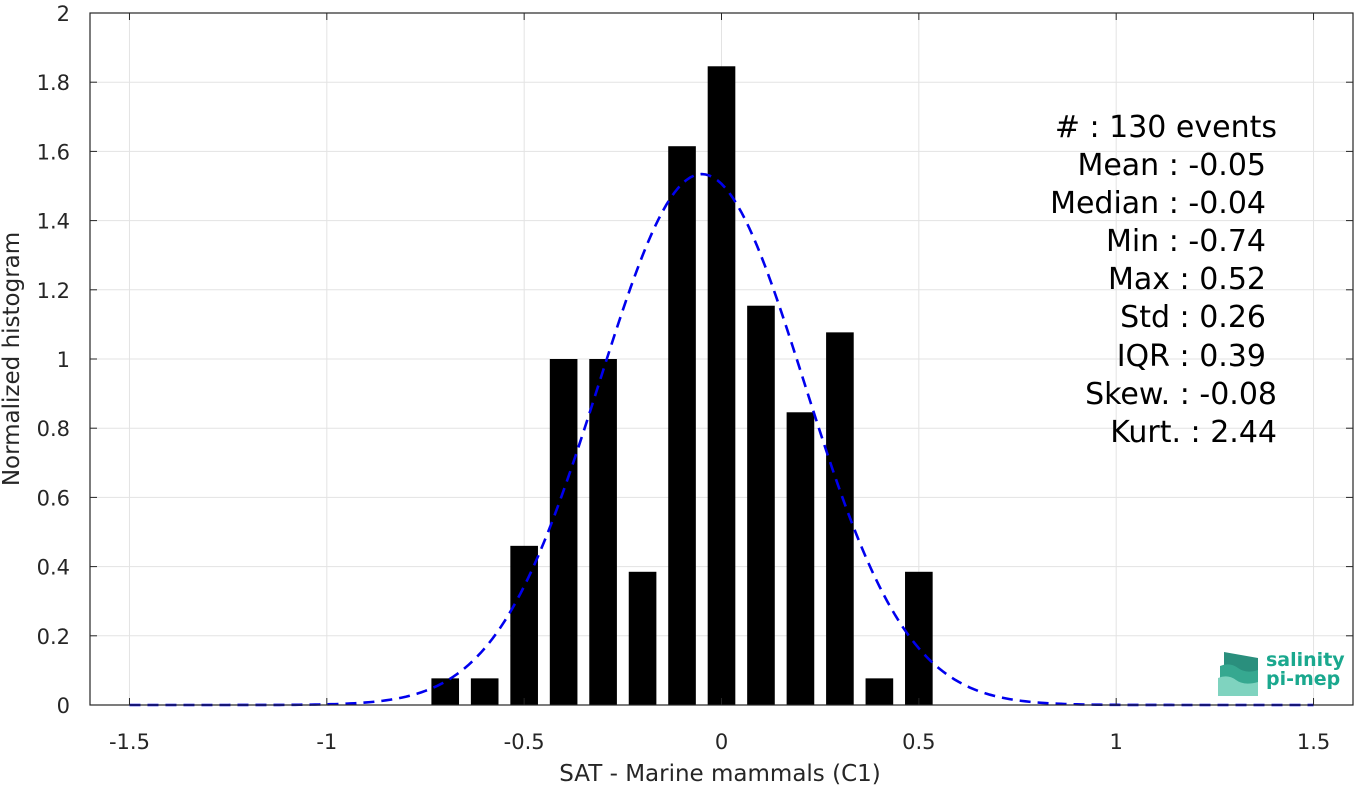  I want to click on y-tick-label: 0.8, so click(53, 429).